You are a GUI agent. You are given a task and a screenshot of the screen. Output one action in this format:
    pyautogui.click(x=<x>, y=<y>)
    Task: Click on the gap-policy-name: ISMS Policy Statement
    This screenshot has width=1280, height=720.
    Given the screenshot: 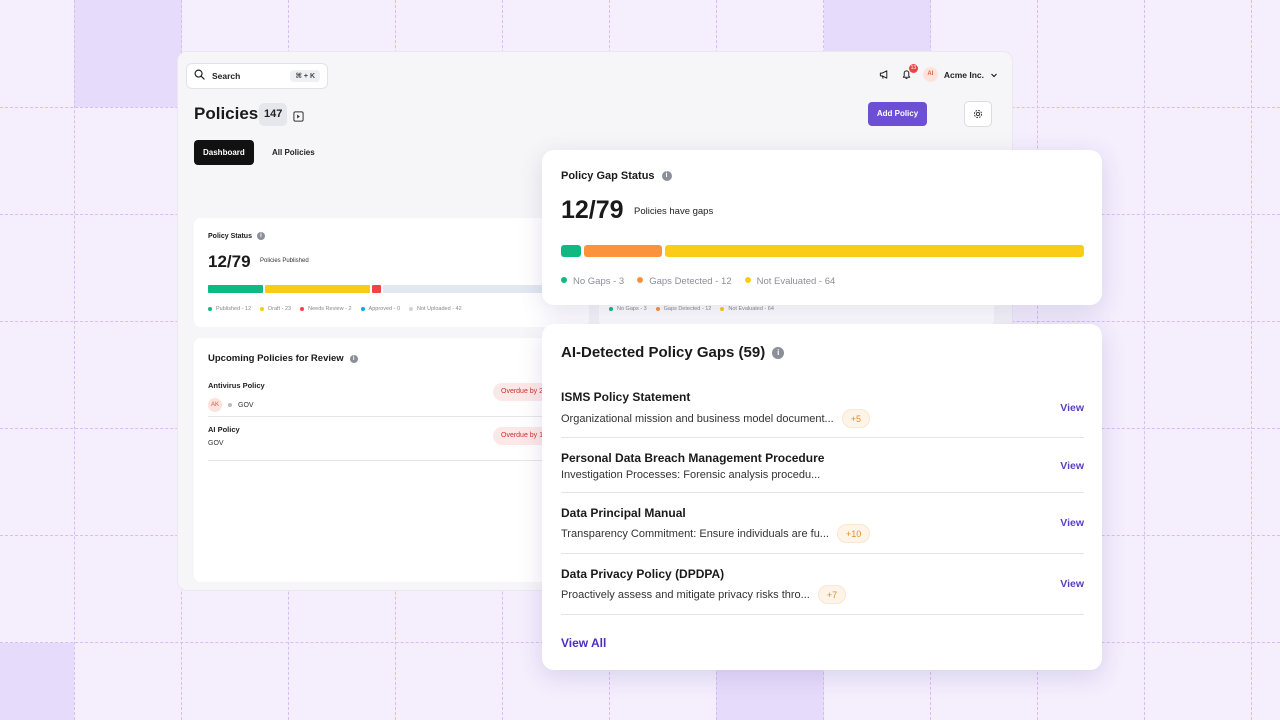 What is the action you would take?
    pyautogui.click(x=626, y=397)
    